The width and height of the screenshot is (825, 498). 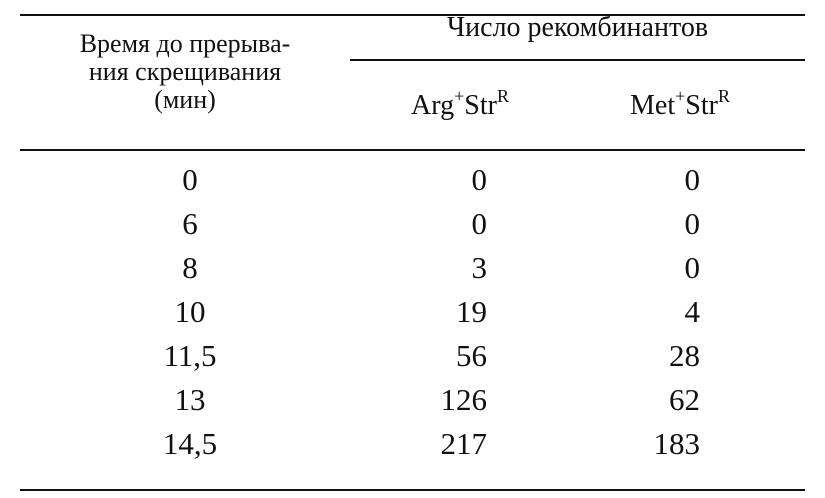 I want to click on time-cell: 13, so click(x=190, y=399).